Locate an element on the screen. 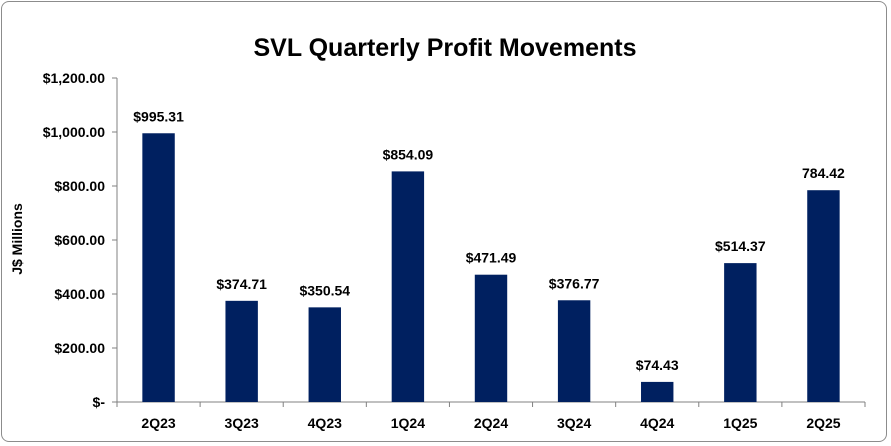 The height and width of the screenshot is (446, 891). data-label: $374.71 is located at coordinates (241, 284).